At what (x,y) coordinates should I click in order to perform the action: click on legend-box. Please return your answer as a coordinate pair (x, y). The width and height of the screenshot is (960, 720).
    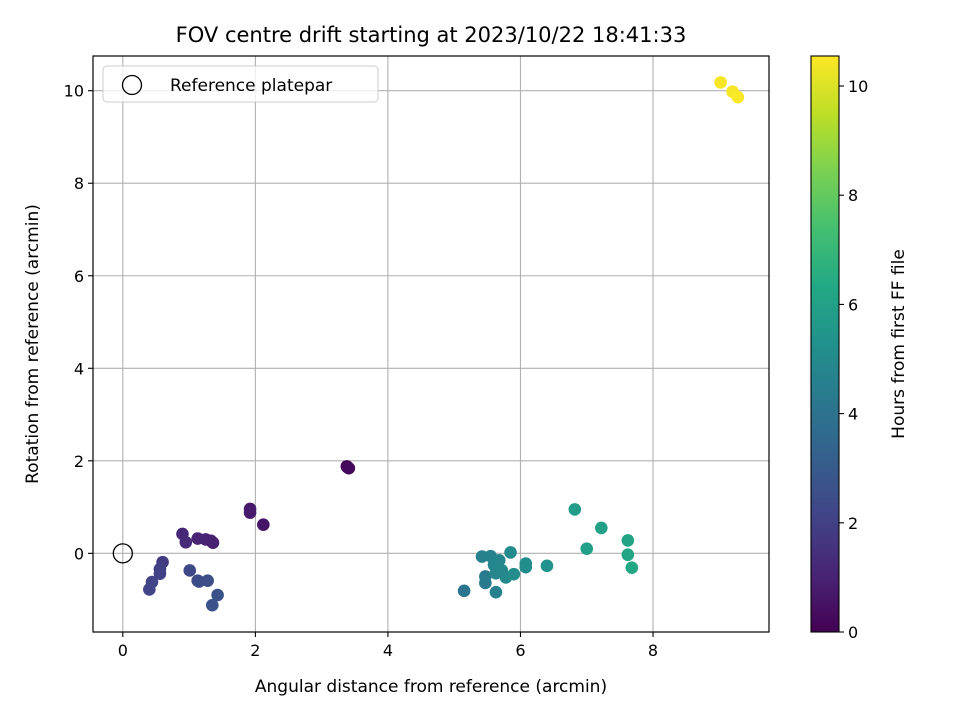
    Looking at the image, I should click on (240, 84).